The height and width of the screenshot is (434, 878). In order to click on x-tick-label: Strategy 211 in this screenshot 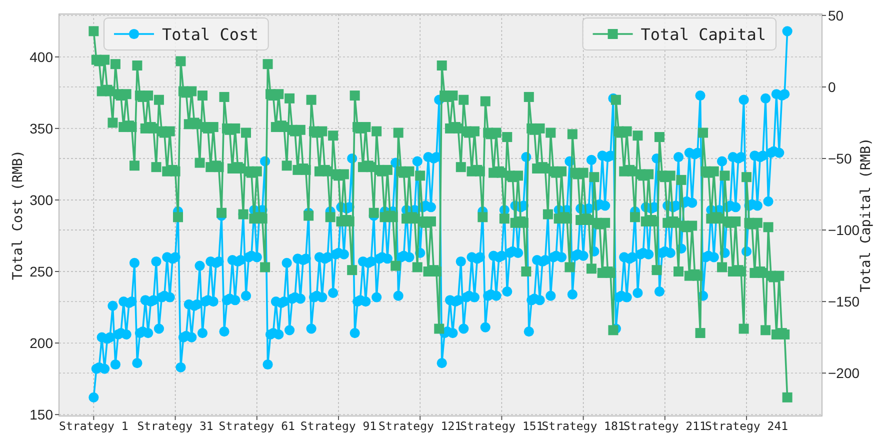, I will do `click(665, 426)`.